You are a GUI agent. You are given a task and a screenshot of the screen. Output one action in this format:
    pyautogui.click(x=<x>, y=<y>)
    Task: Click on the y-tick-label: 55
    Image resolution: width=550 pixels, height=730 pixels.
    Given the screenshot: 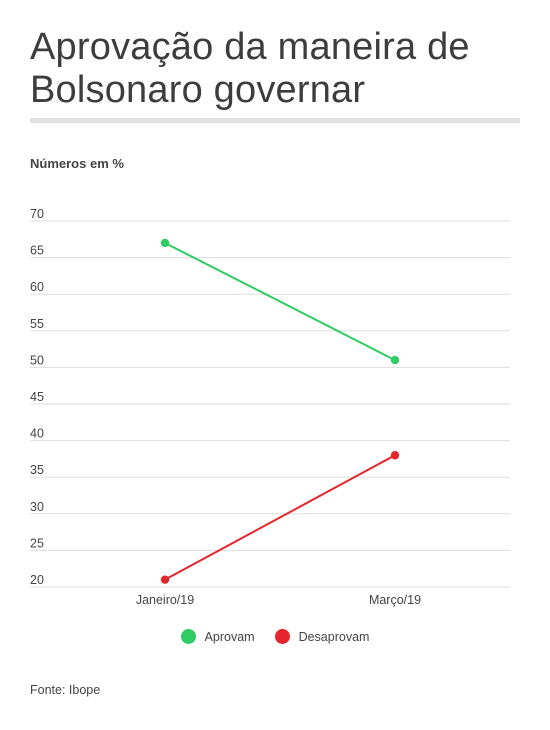 What is the action you would take?
    pyautogui.click(x=37, y=324)
    